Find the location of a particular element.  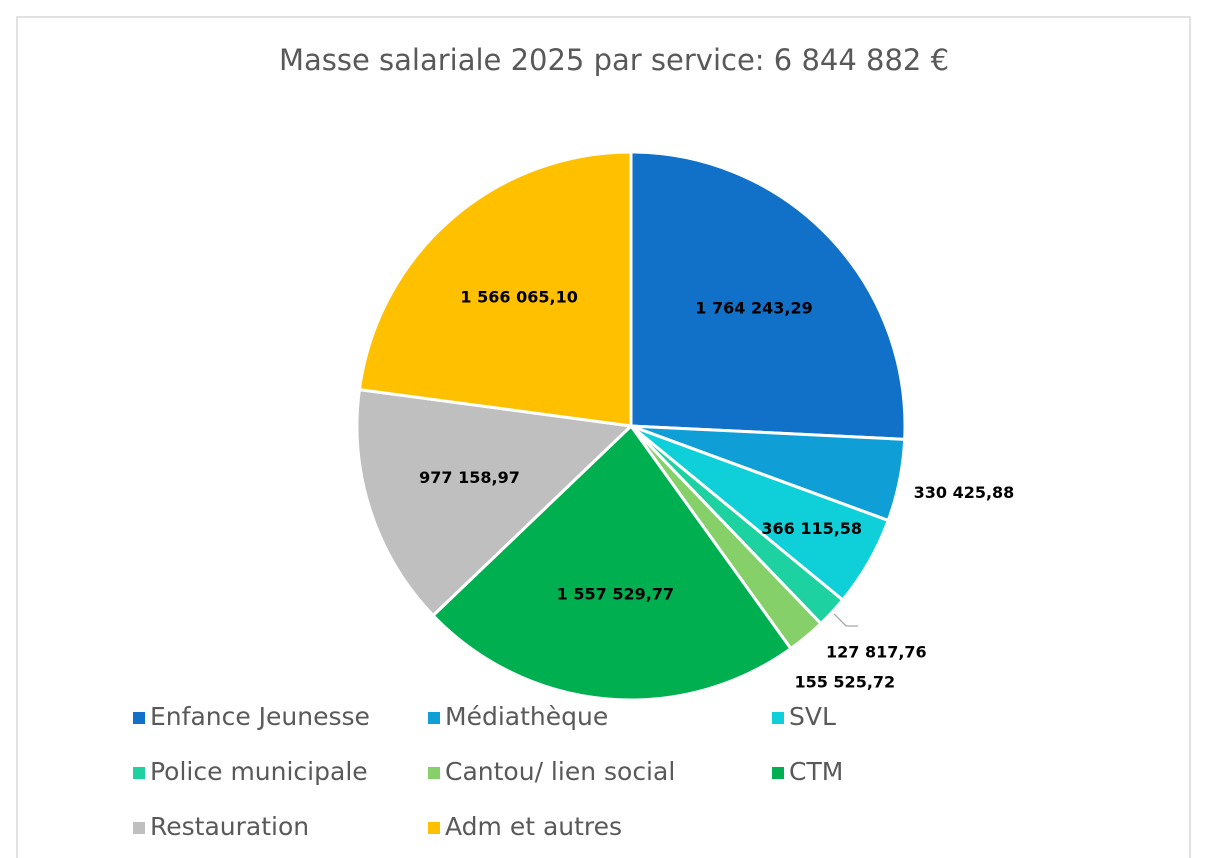

data-label: 127 817,76 is located at coordinates (876, 652).